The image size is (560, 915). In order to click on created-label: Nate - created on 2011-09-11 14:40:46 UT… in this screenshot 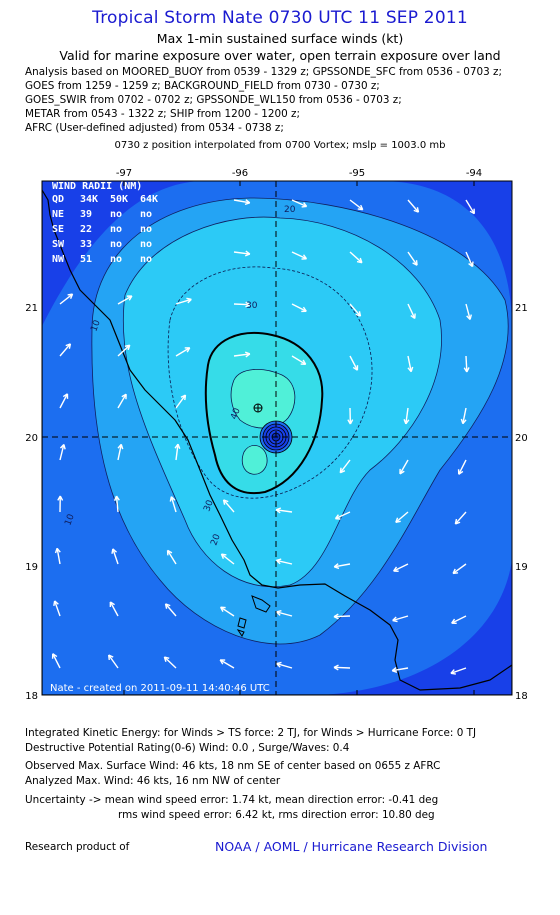, I will do `click(160, 688)`.